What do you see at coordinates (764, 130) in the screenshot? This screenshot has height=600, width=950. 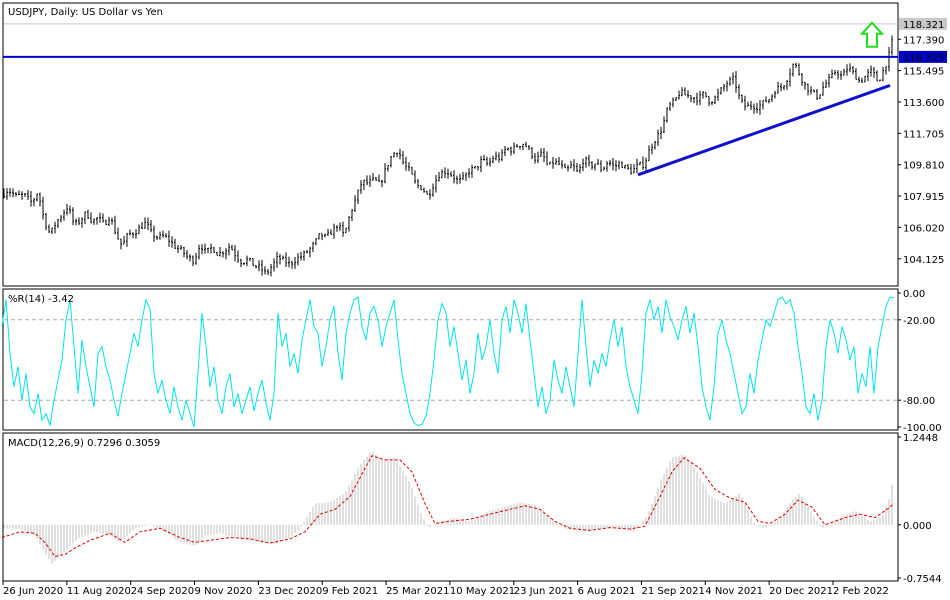 I see `trendline` at bounding box center [764, 130].